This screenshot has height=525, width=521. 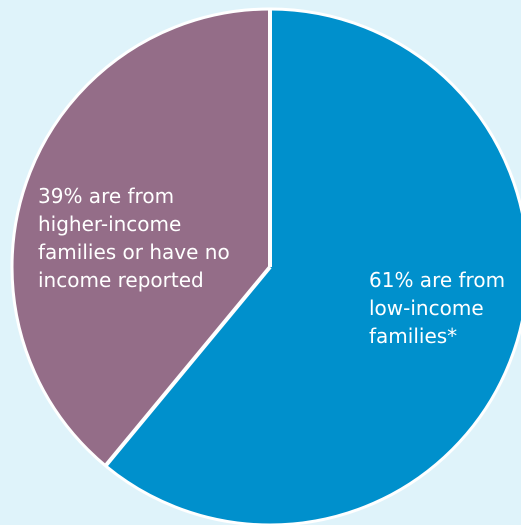 What do you see at coordinates (426, 308) in the screenshot?
I see `slice-label-line: low-income` at bounding box center [426, 308].